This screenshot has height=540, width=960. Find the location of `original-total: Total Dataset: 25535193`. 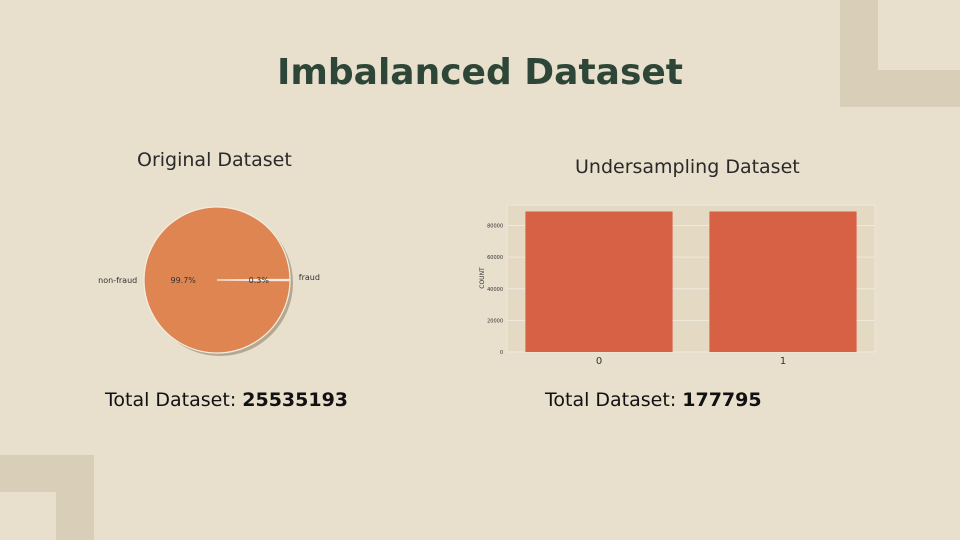

original-total: Total Dataset: 25535193 is located at coordinates (226, 400).